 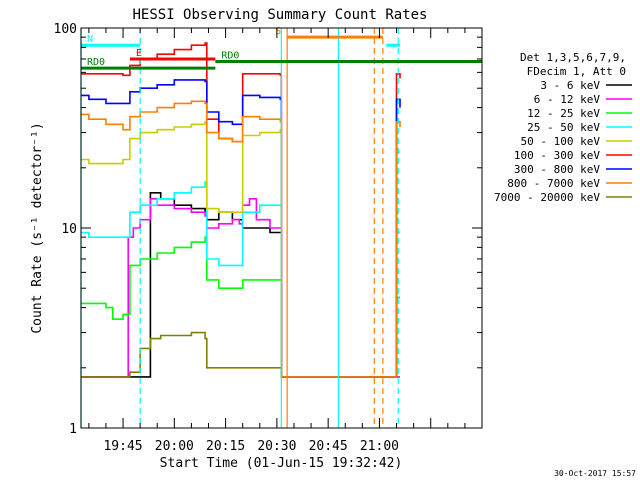 What do you see at coordinates (96, 62) in the screenshot?
I see `state-bar-label-4: RD0` at bounding box center [96, 62].